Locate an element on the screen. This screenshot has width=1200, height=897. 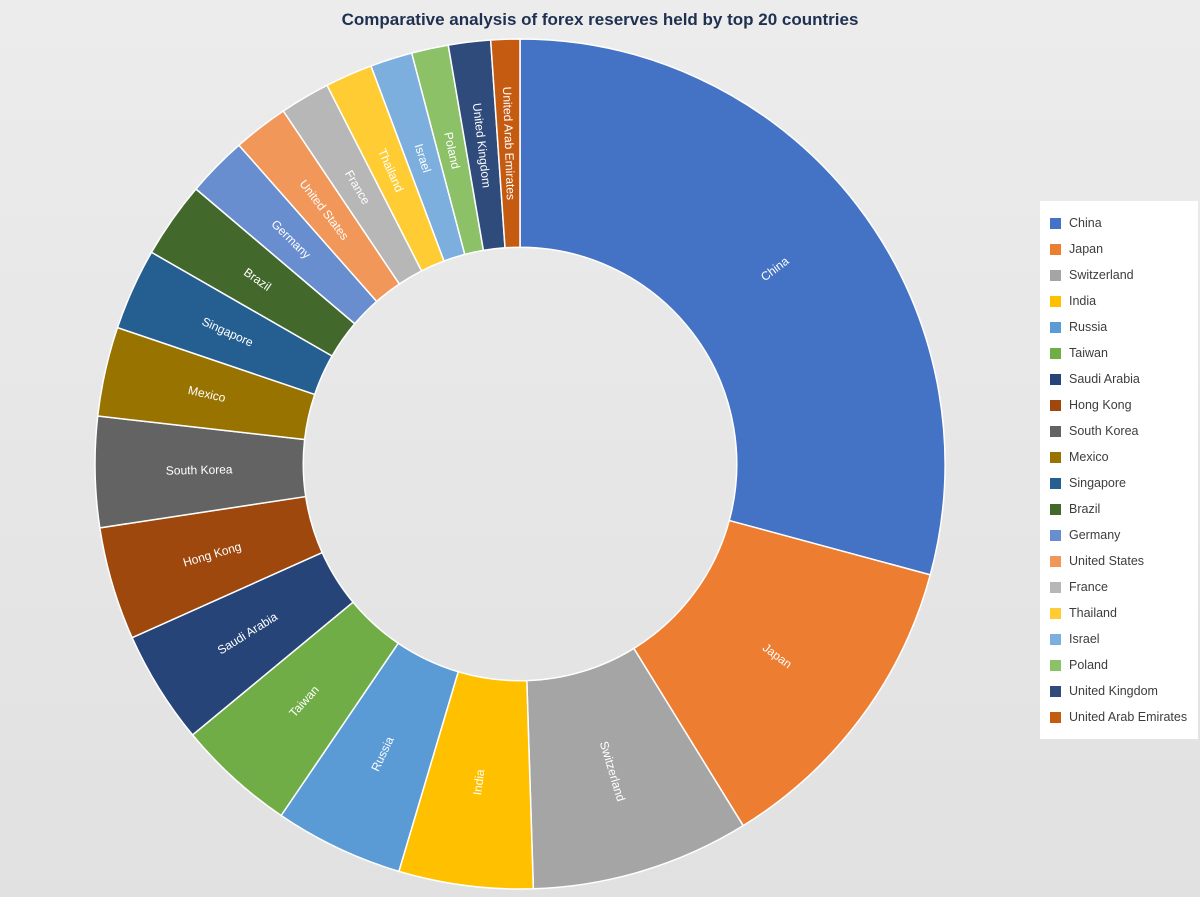
legend-item-saudi-arabia: Saudi Arabia is located at coordinates (1122, 379).